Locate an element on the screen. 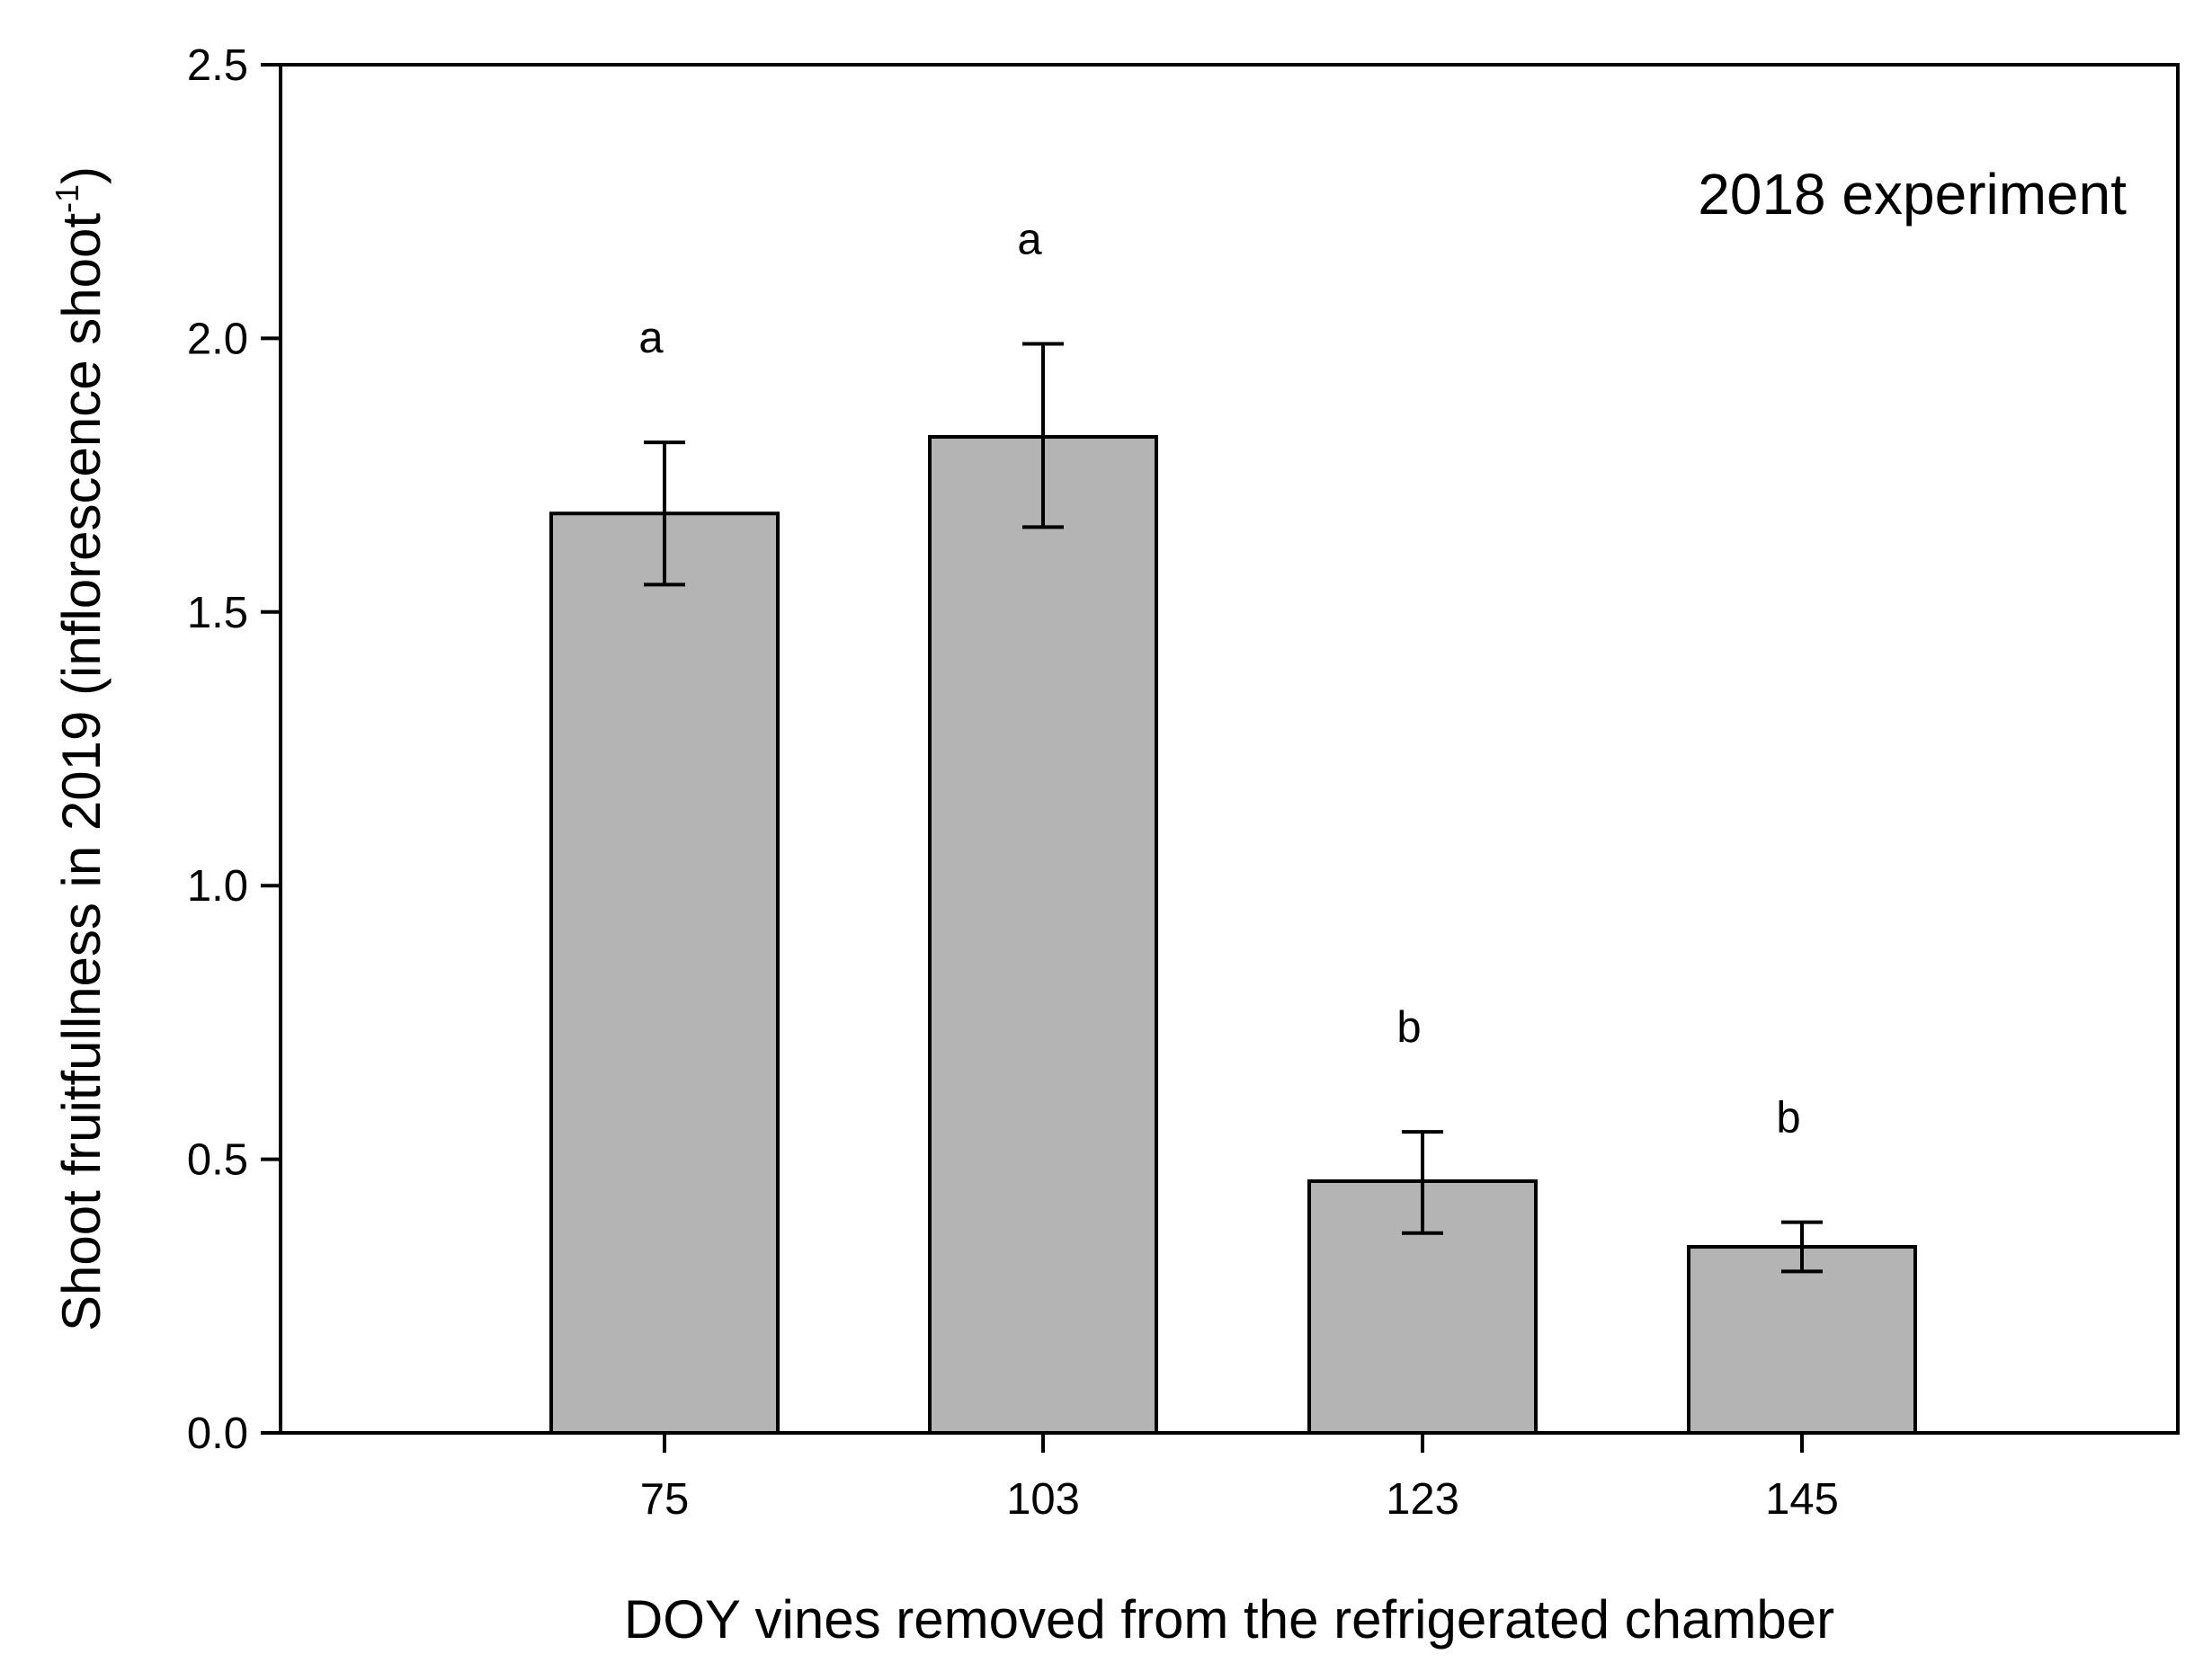 Image resolution: width=2212 pixels, height=1672 pixels. x-axis: 75 103 123 145 is located at coordinates (1239, 1478).